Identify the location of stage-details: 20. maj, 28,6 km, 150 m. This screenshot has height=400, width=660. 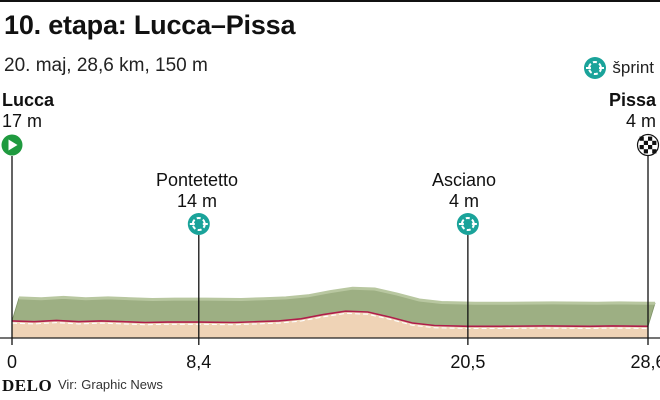
(106, 65).